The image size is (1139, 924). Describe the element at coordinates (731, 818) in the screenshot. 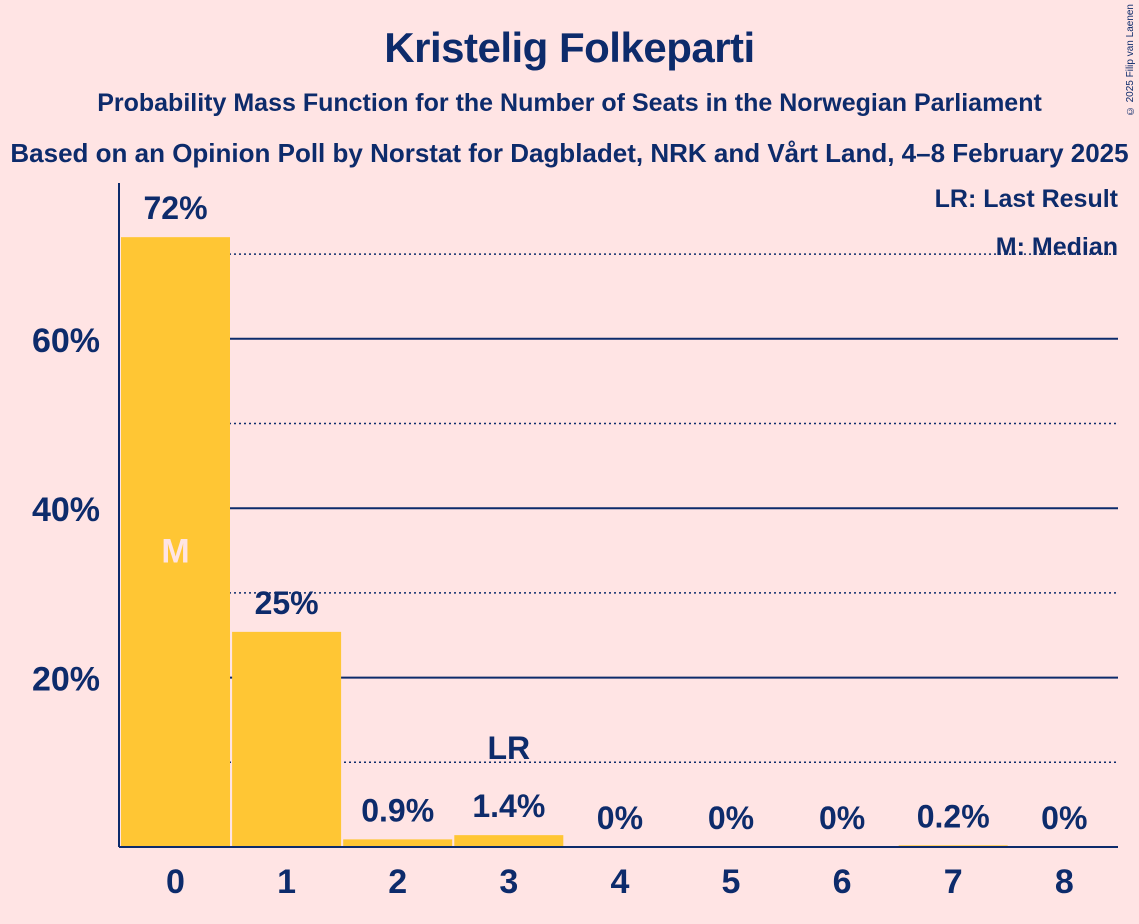

I see `data-label-5: 0%` at that location.